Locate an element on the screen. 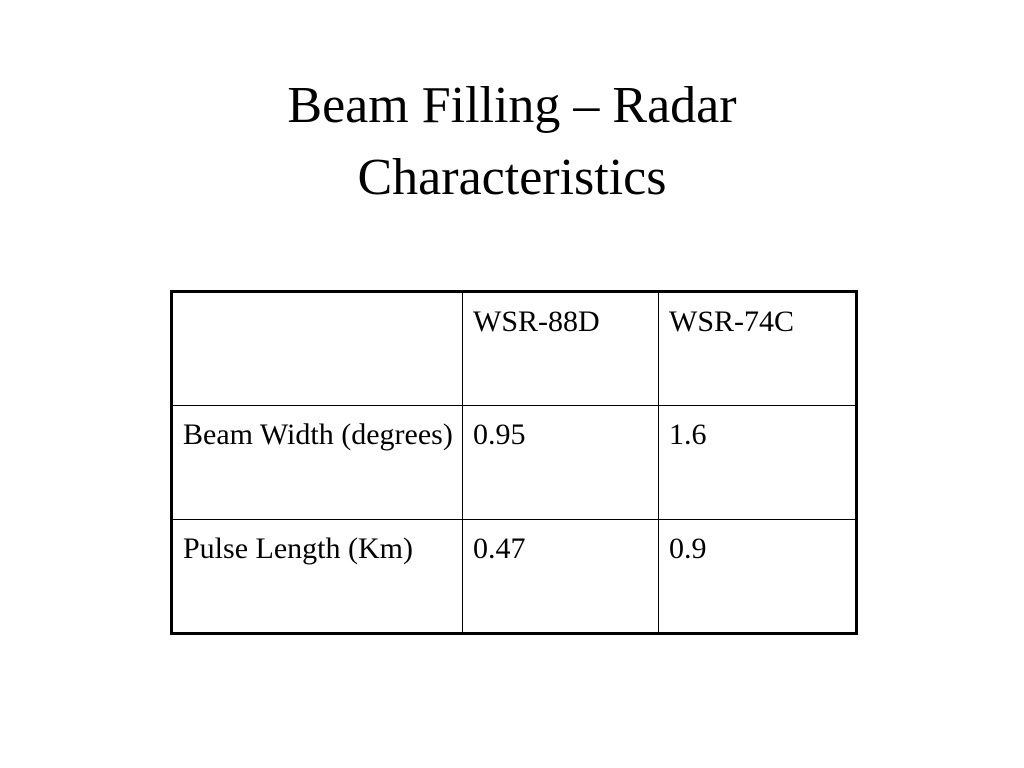 The width and height of the screenshot is (1024, 768). table-row: Beam Width (degrees) 0.95 1.6 is located at coordinates (514, 462).